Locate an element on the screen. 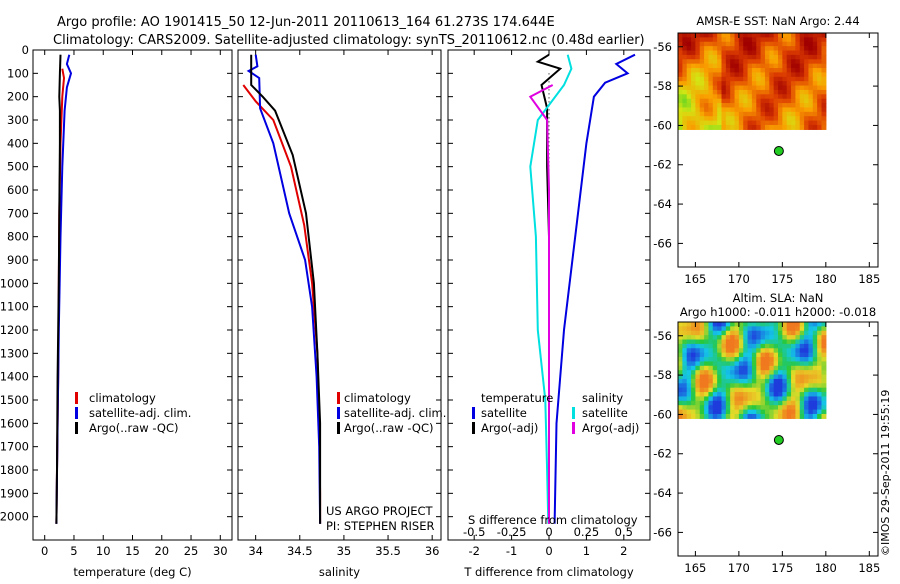  x-tick-label: 170 is located at coordinates (739, 568).